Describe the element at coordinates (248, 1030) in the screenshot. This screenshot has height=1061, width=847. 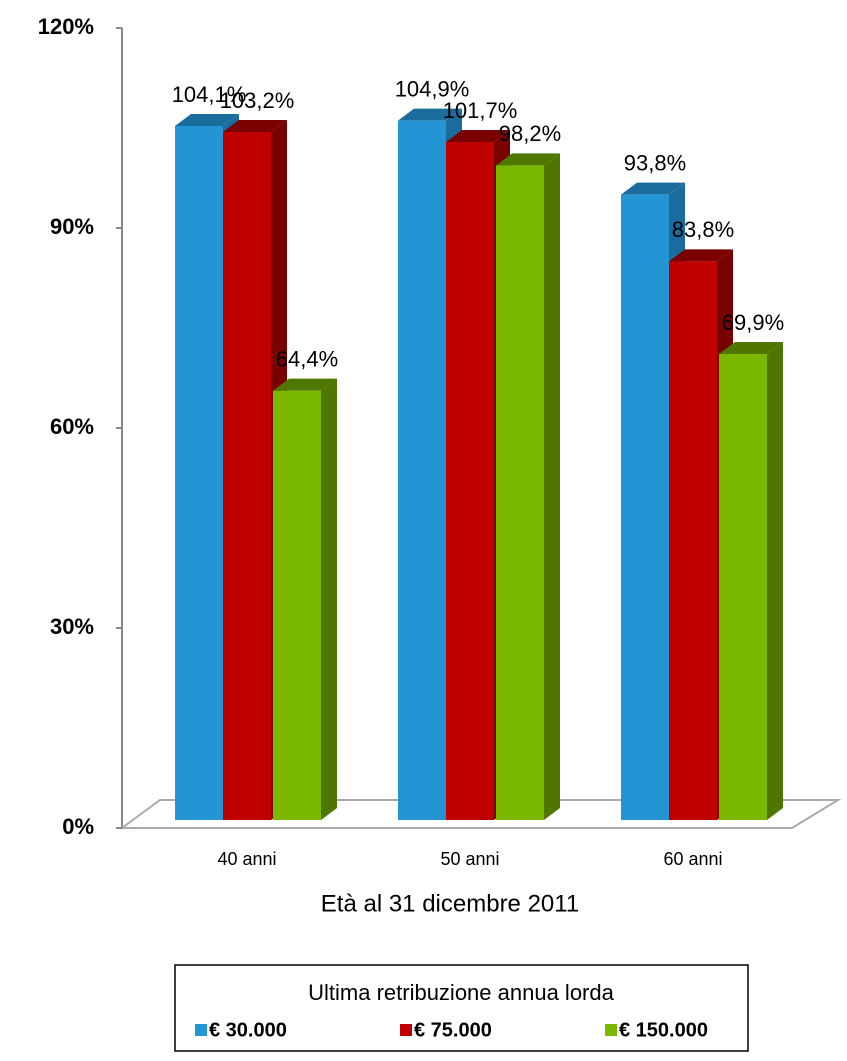
I see `legend-label: € 30.000` at that location.